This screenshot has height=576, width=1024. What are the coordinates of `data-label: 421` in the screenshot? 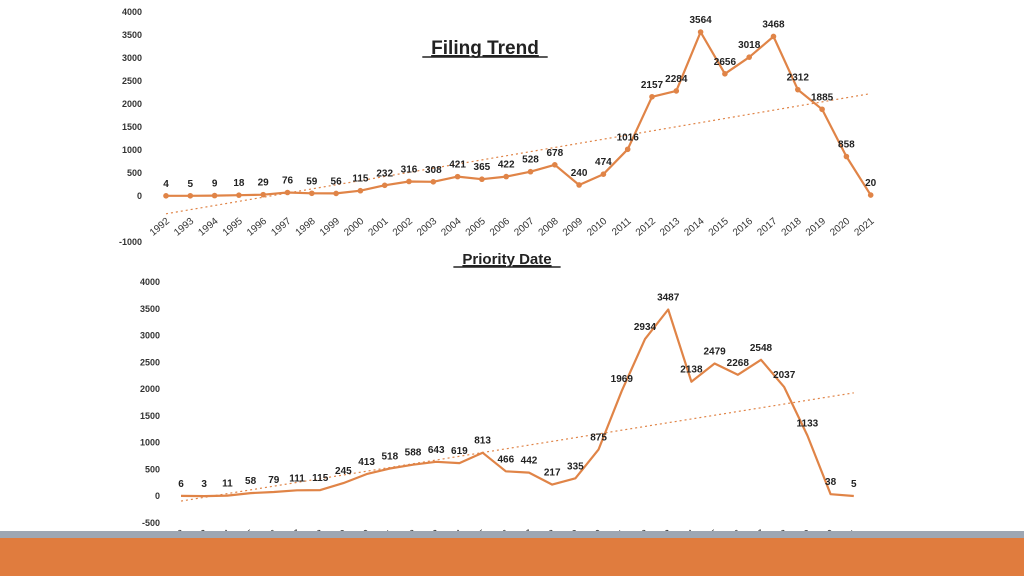 It's located at (457, 165).